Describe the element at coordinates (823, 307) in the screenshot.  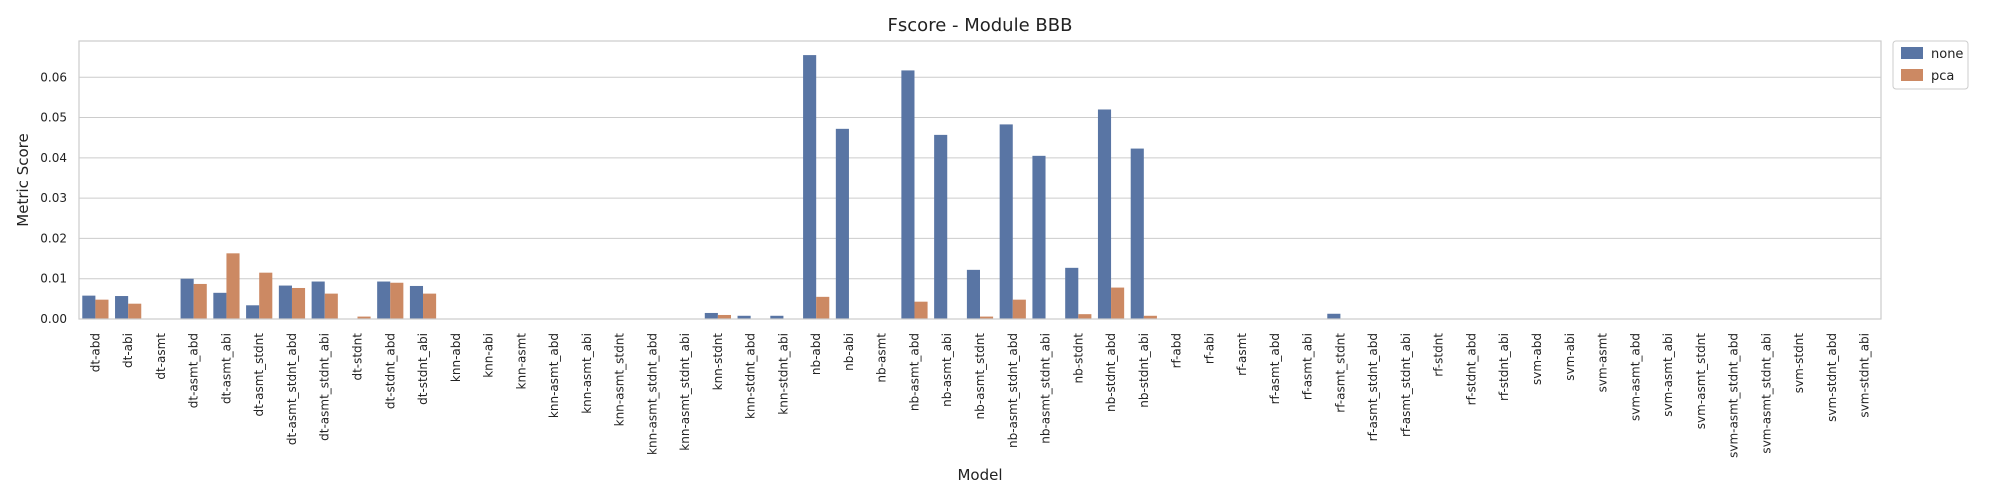
I see `bar-pca-nb-abd` at that location.